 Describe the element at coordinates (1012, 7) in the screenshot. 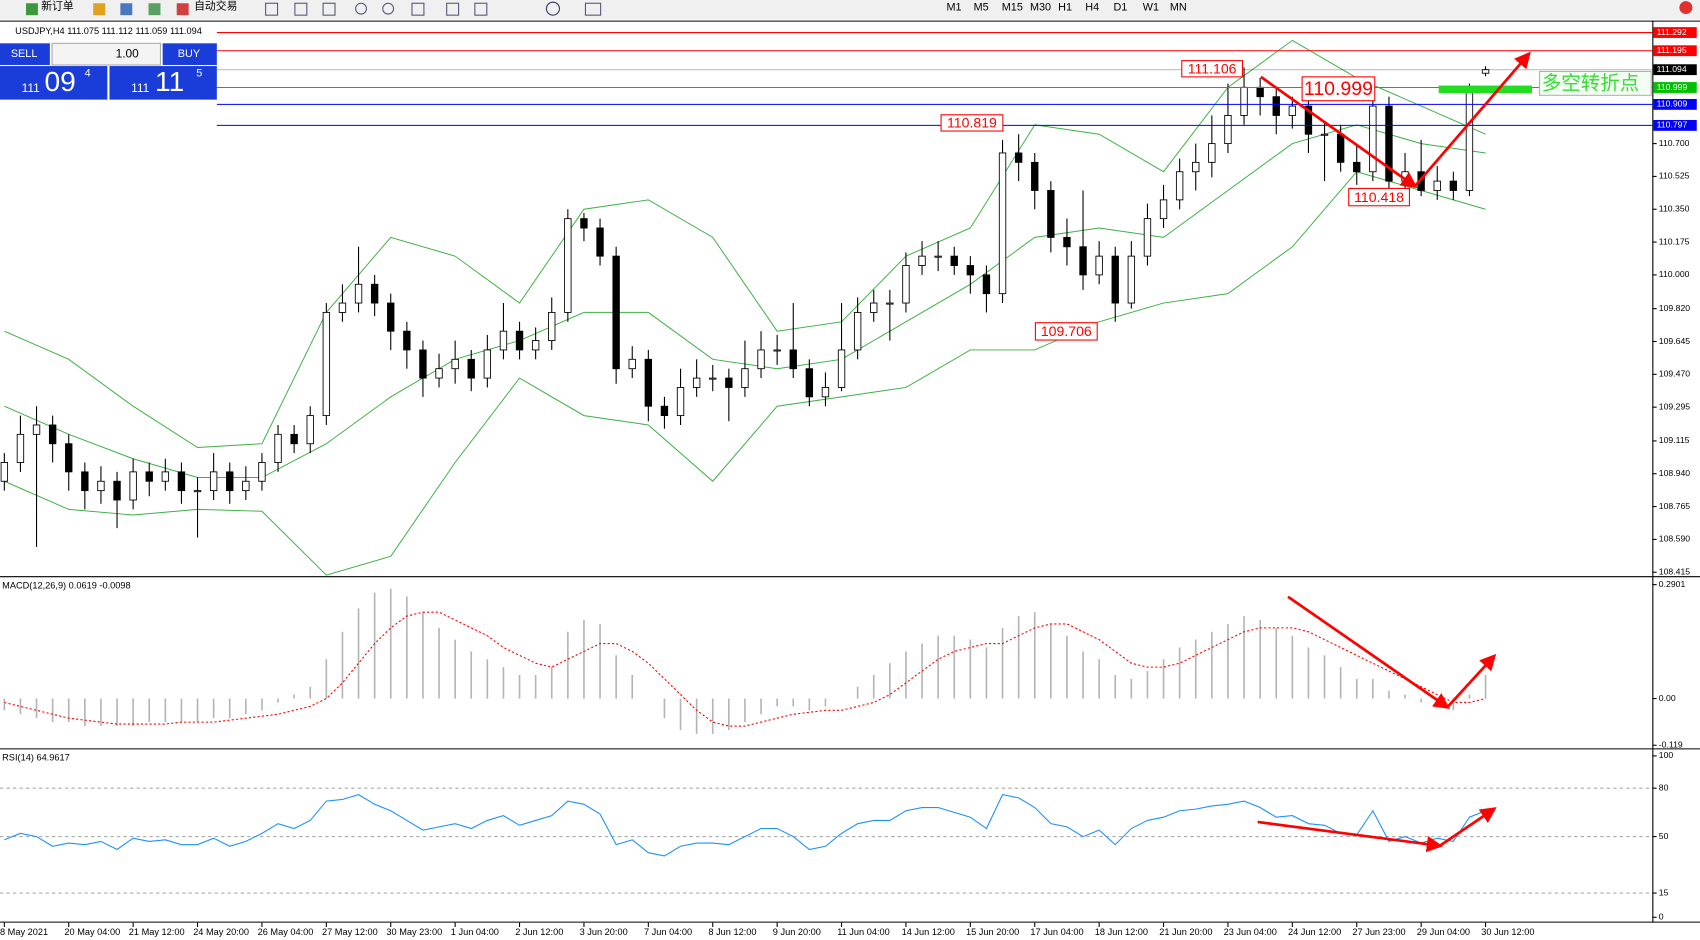

I see `timeframe: M15` at that location.